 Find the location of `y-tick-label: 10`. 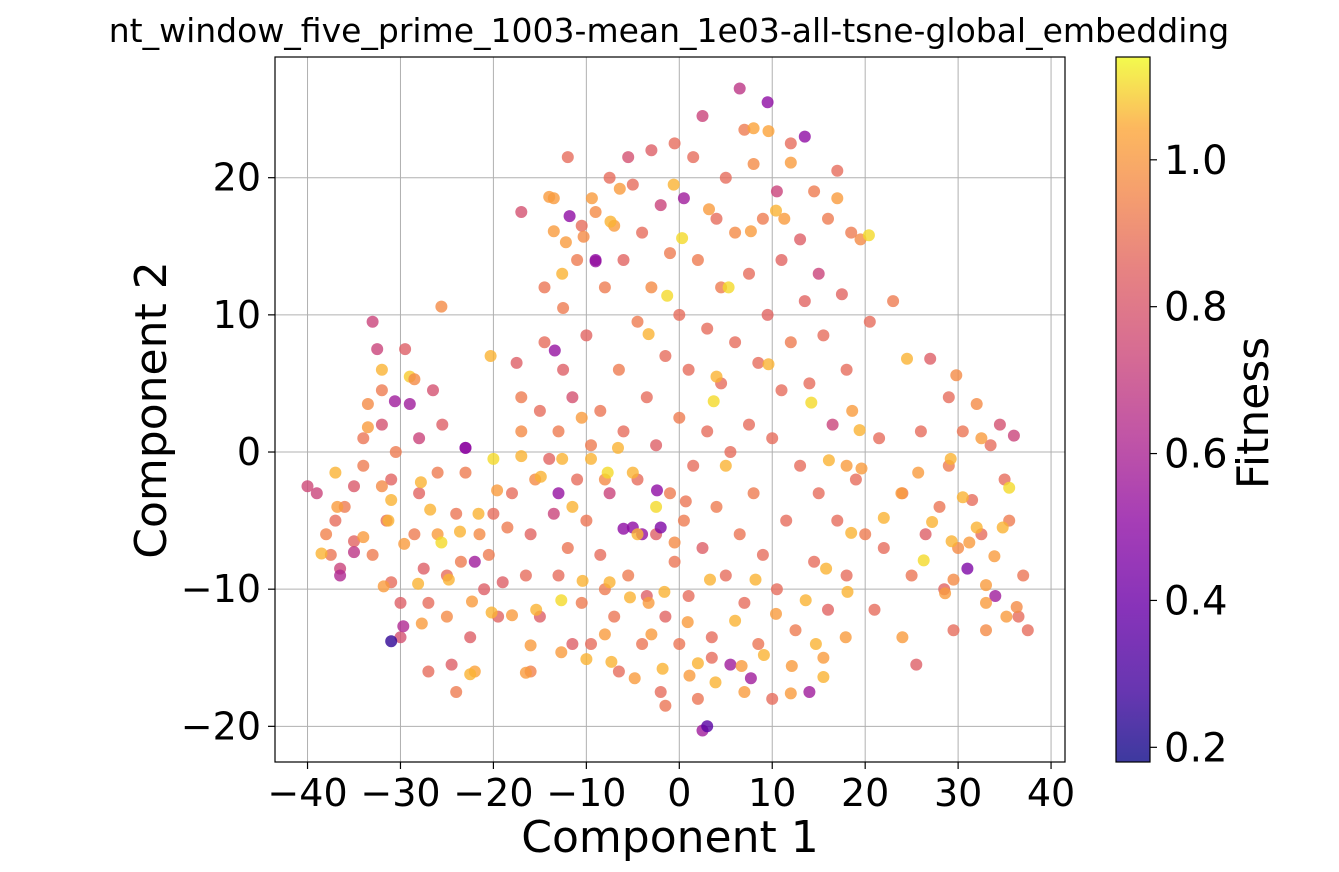

y-tick-label: 10 is located at coordinates (237, 315).